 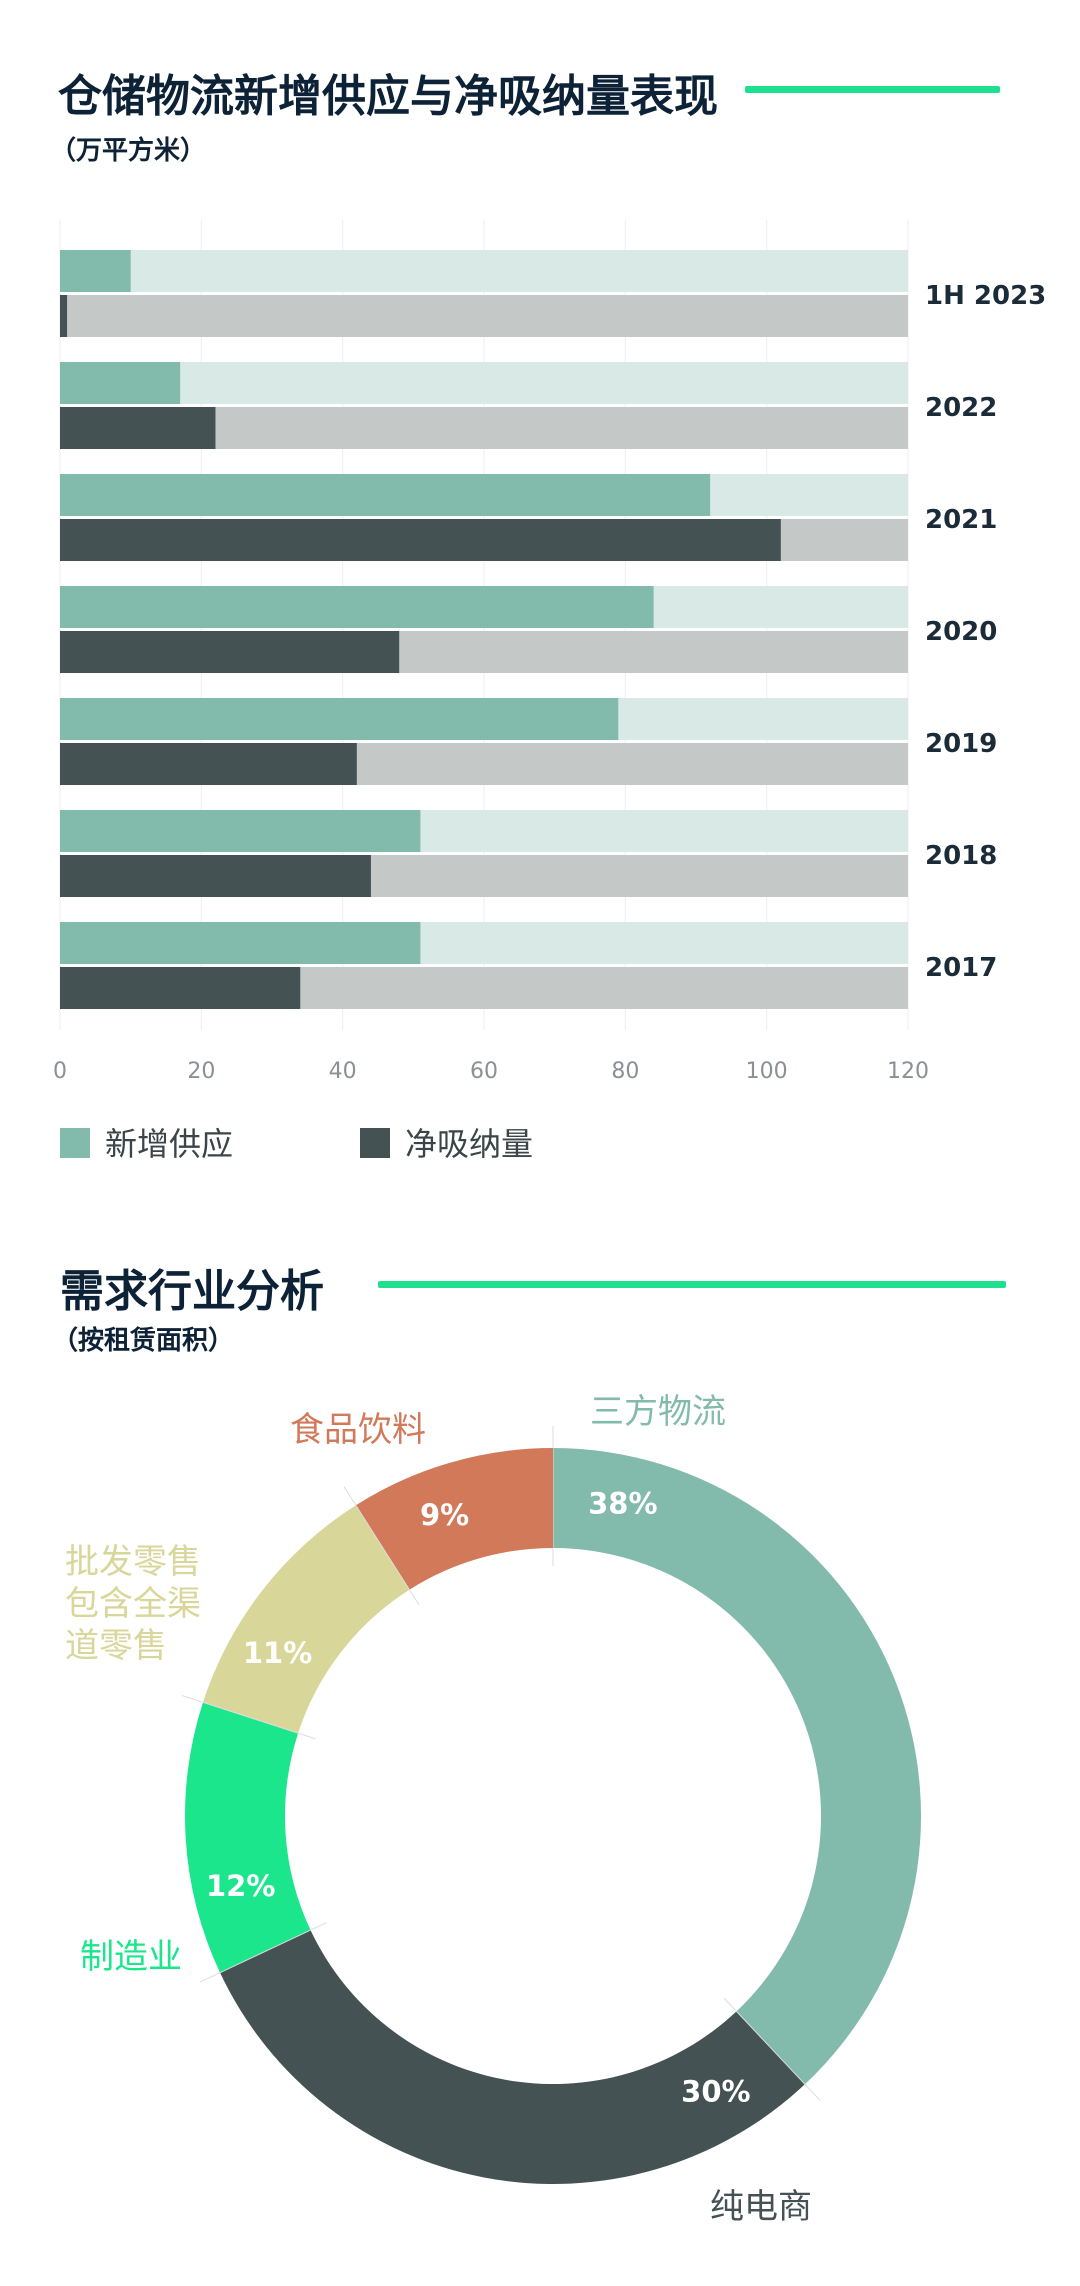 What do you see at coordinates (133, 1604) in the screenshot?
I see `category-label-retail: 包含全渠` at bounding box center [133, 1604].